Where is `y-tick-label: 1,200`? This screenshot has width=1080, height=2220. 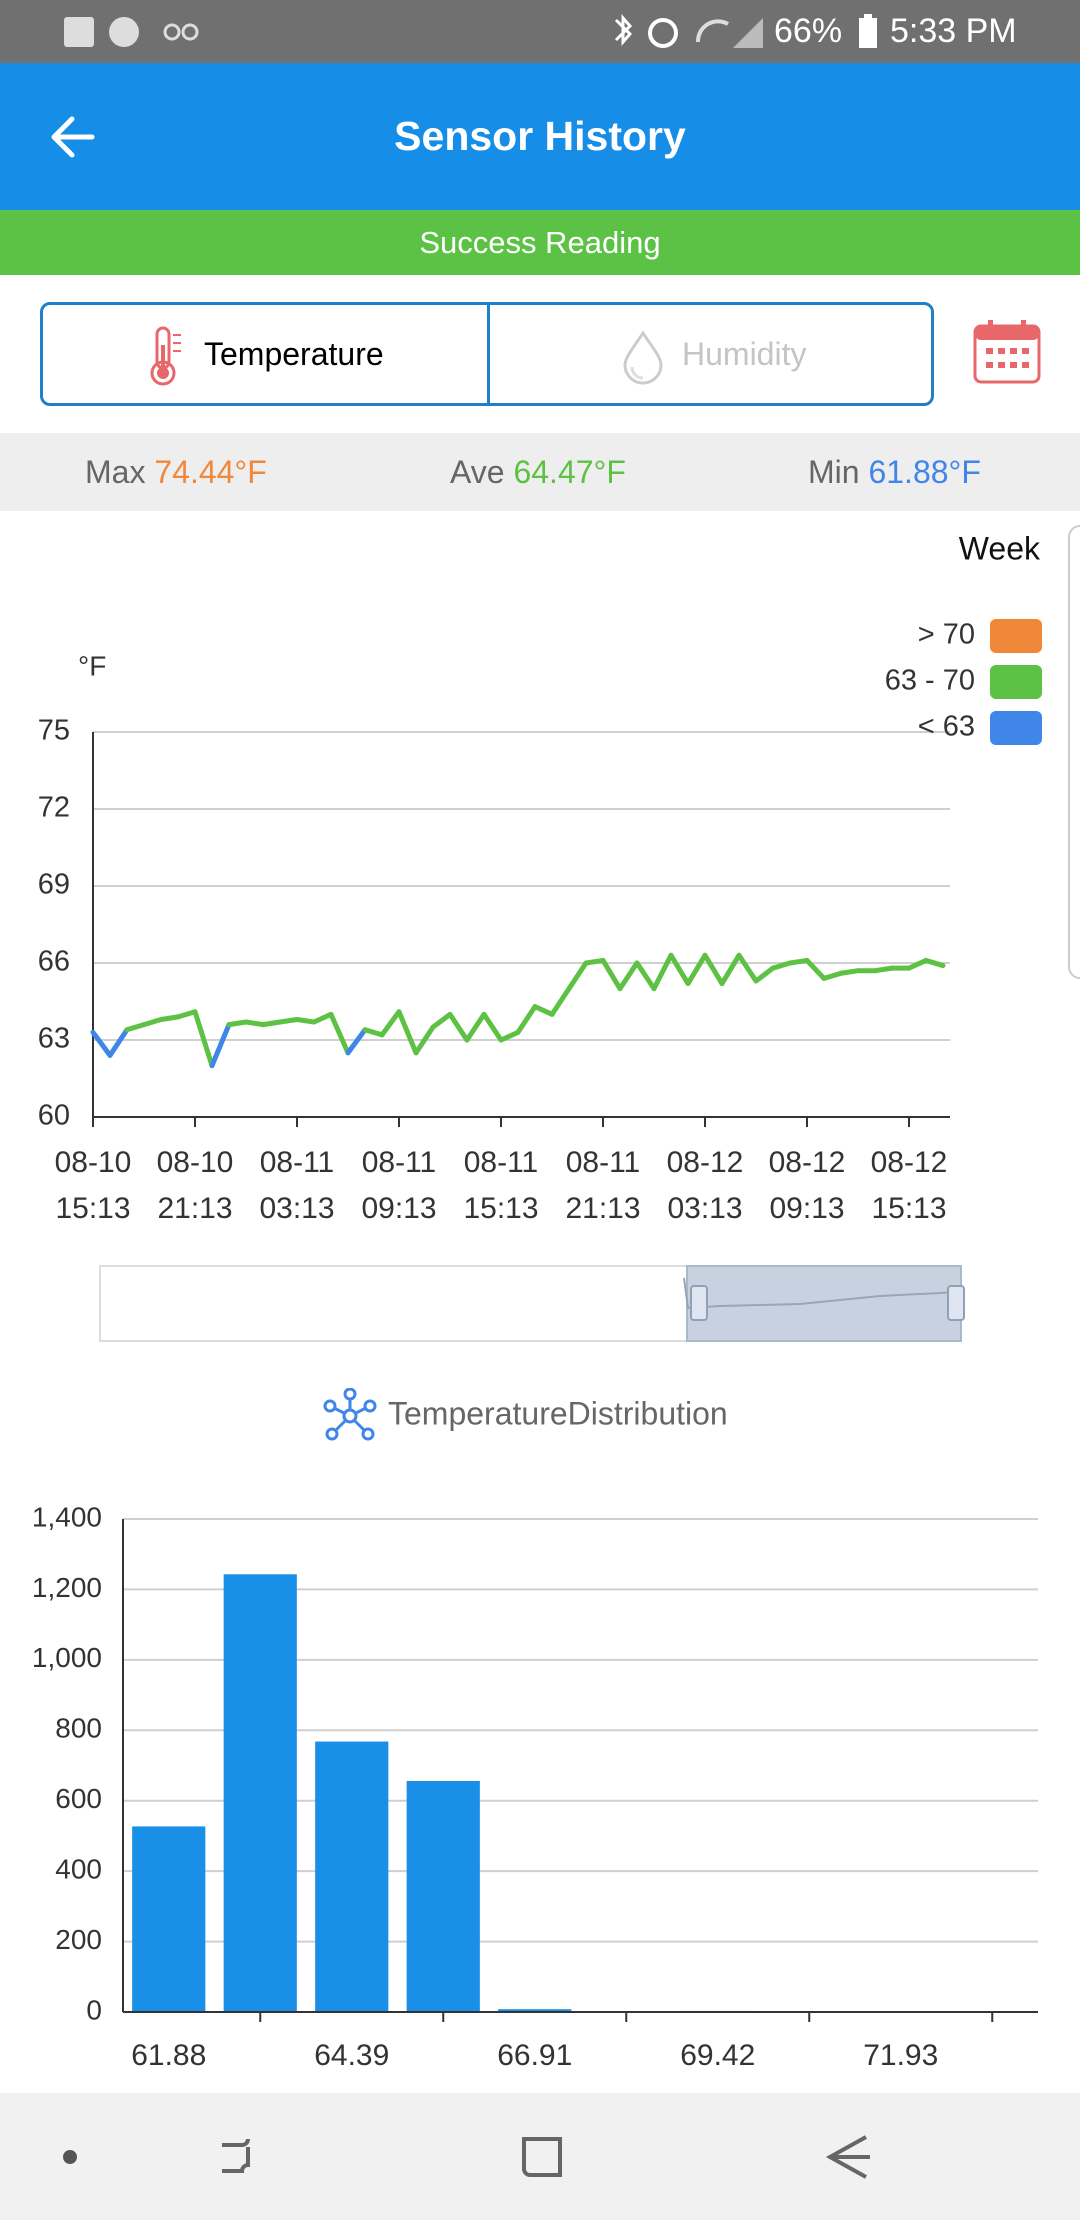
y-tick-label: 1,200 is located at coordinates (67, 1587).